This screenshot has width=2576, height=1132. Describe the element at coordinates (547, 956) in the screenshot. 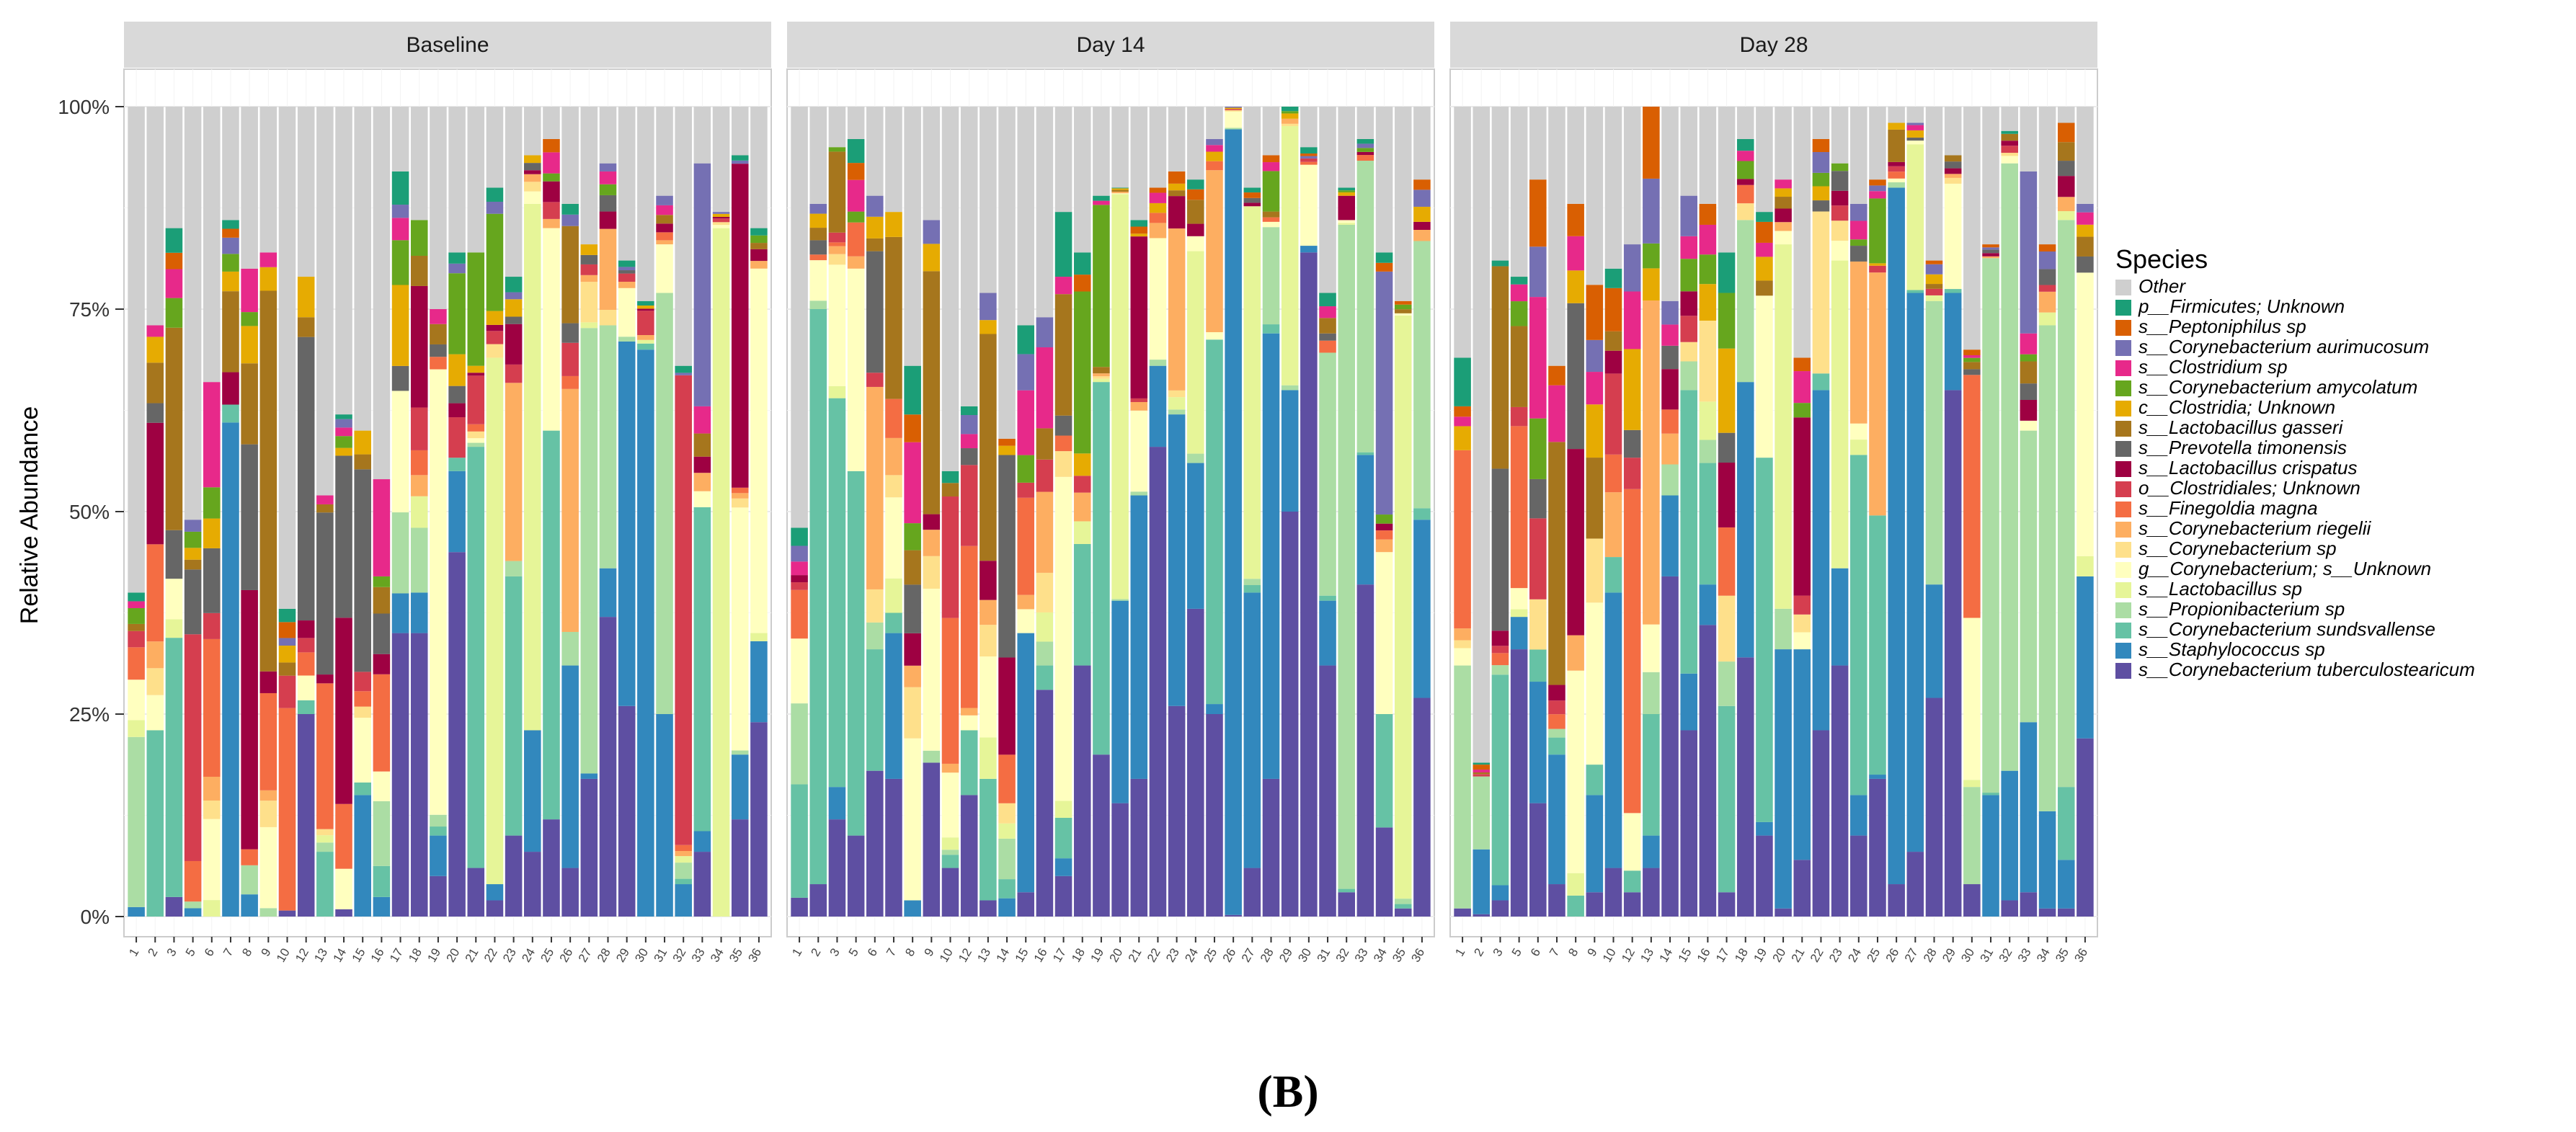

I see `x-tick-label: 25` at that location.